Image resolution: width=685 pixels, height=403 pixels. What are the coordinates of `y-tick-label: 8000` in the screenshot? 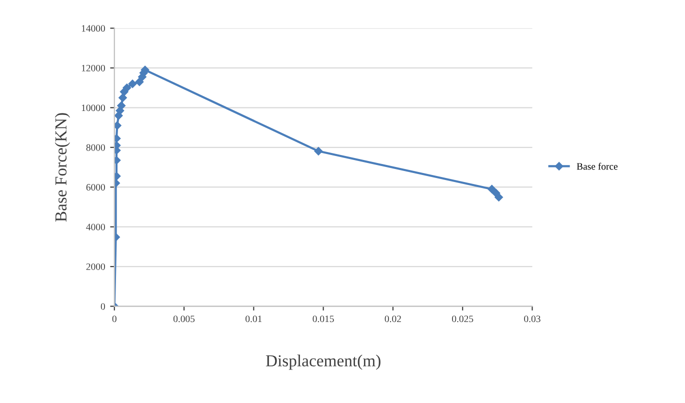 It's located at (95, 147).